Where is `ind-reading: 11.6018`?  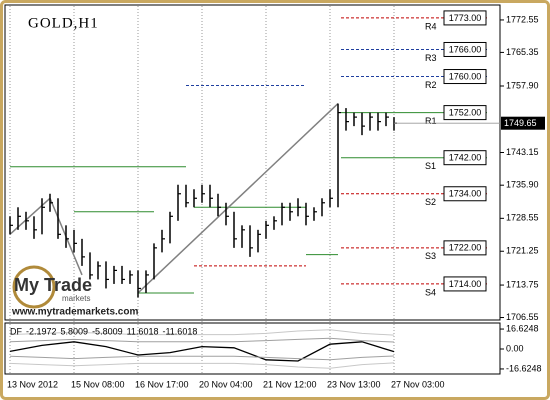 ind-reading: 11.6018 is located at coordinates (143, 331).